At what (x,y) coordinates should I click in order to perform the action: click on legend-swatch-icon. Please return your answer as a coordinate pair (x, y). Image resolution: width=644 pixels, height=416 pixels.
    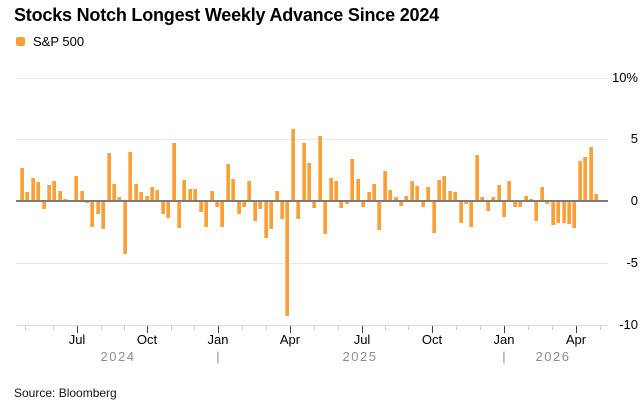
    Looking at the image, I should click on (20, 41).